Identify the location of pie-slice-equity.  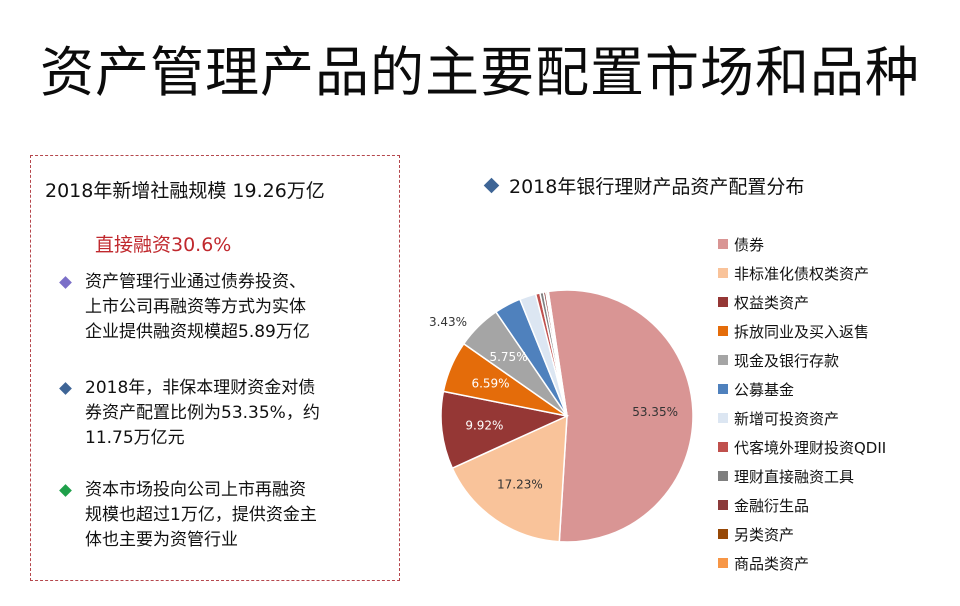
(505, 430).